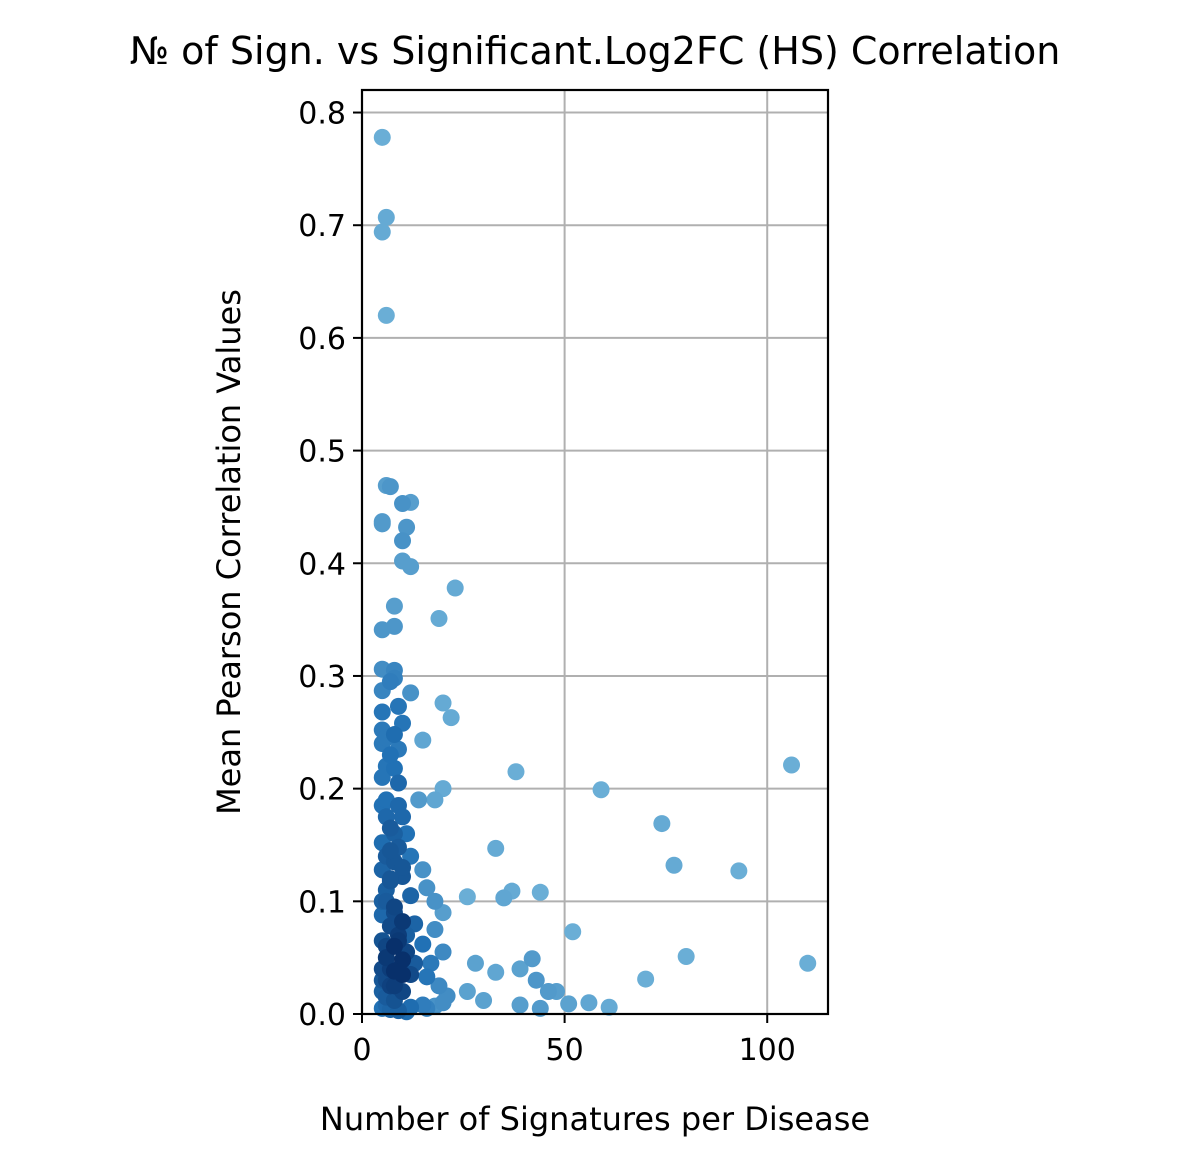 The width and height of the screenshot is (1190, 1169). I want to click on y-tick-label: 0.6, so click(322, 339).